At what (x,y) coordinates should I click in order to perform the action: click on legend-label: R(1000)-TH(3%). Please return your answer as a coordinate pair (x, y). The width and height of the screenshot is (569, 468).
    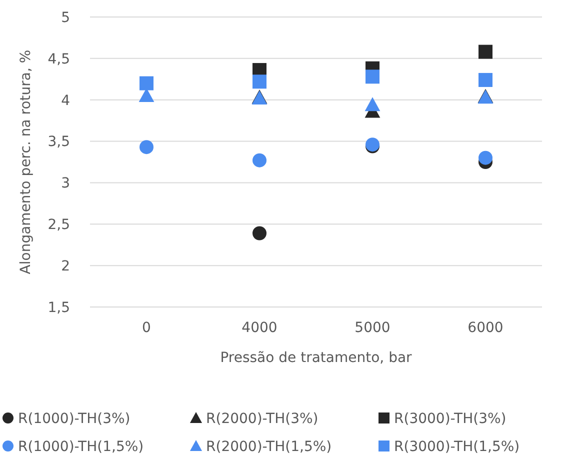
    Looking at the image, I should click on (74, 418).